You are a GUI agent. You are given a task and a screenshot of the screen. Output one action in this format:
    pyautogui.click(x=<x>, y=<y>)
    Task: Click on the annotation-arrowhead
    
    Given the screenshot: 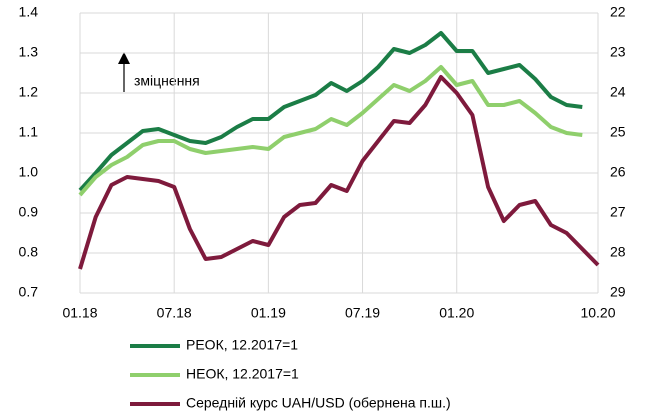 What is the action you would take?
    pyautogui.click(x=124, y=58)
    